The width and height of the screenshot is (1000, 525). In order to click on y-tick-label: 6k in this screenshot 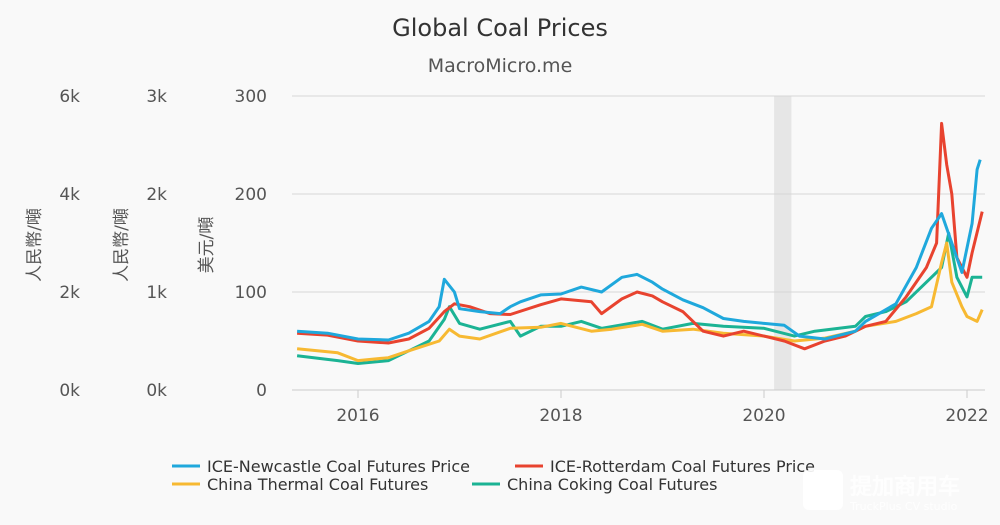, I will do `click(69, 97)`.